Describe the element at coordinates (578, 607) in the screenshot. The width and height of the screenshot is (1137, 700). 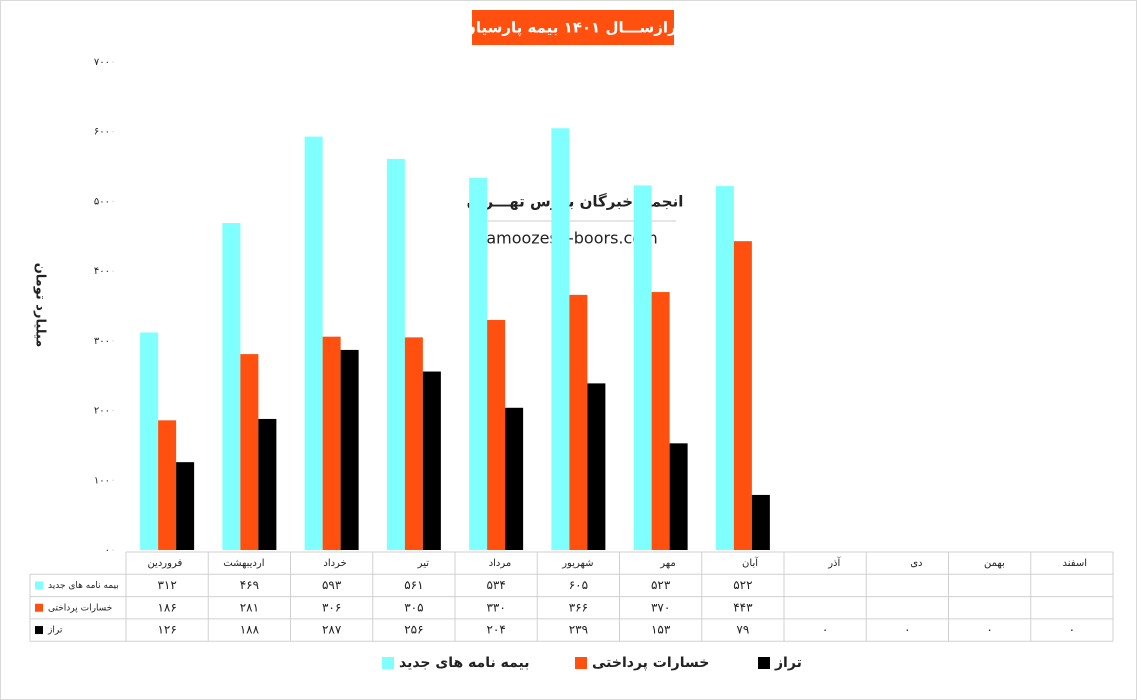
I see `value-label: ۳۶۶` at that location.